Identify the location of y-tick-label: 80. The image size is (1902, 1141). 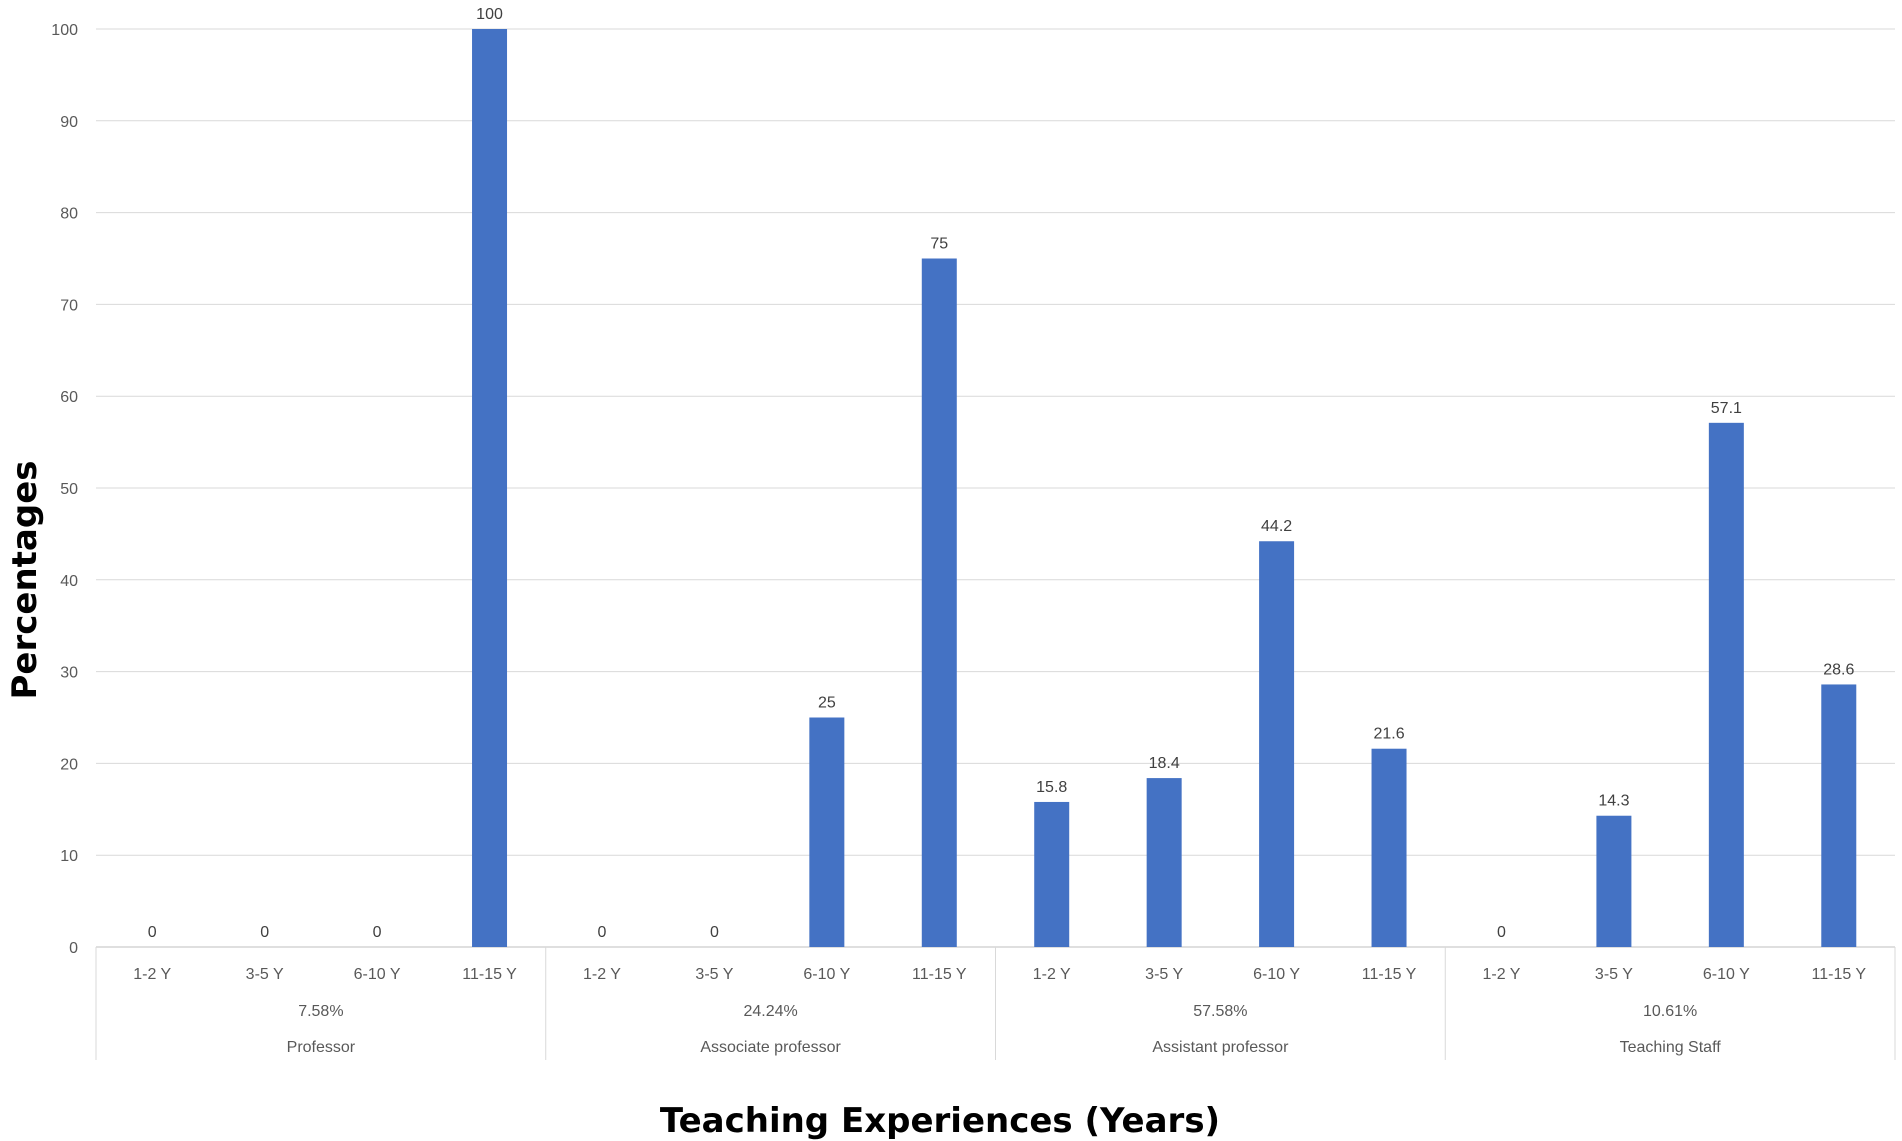
(69, 214).